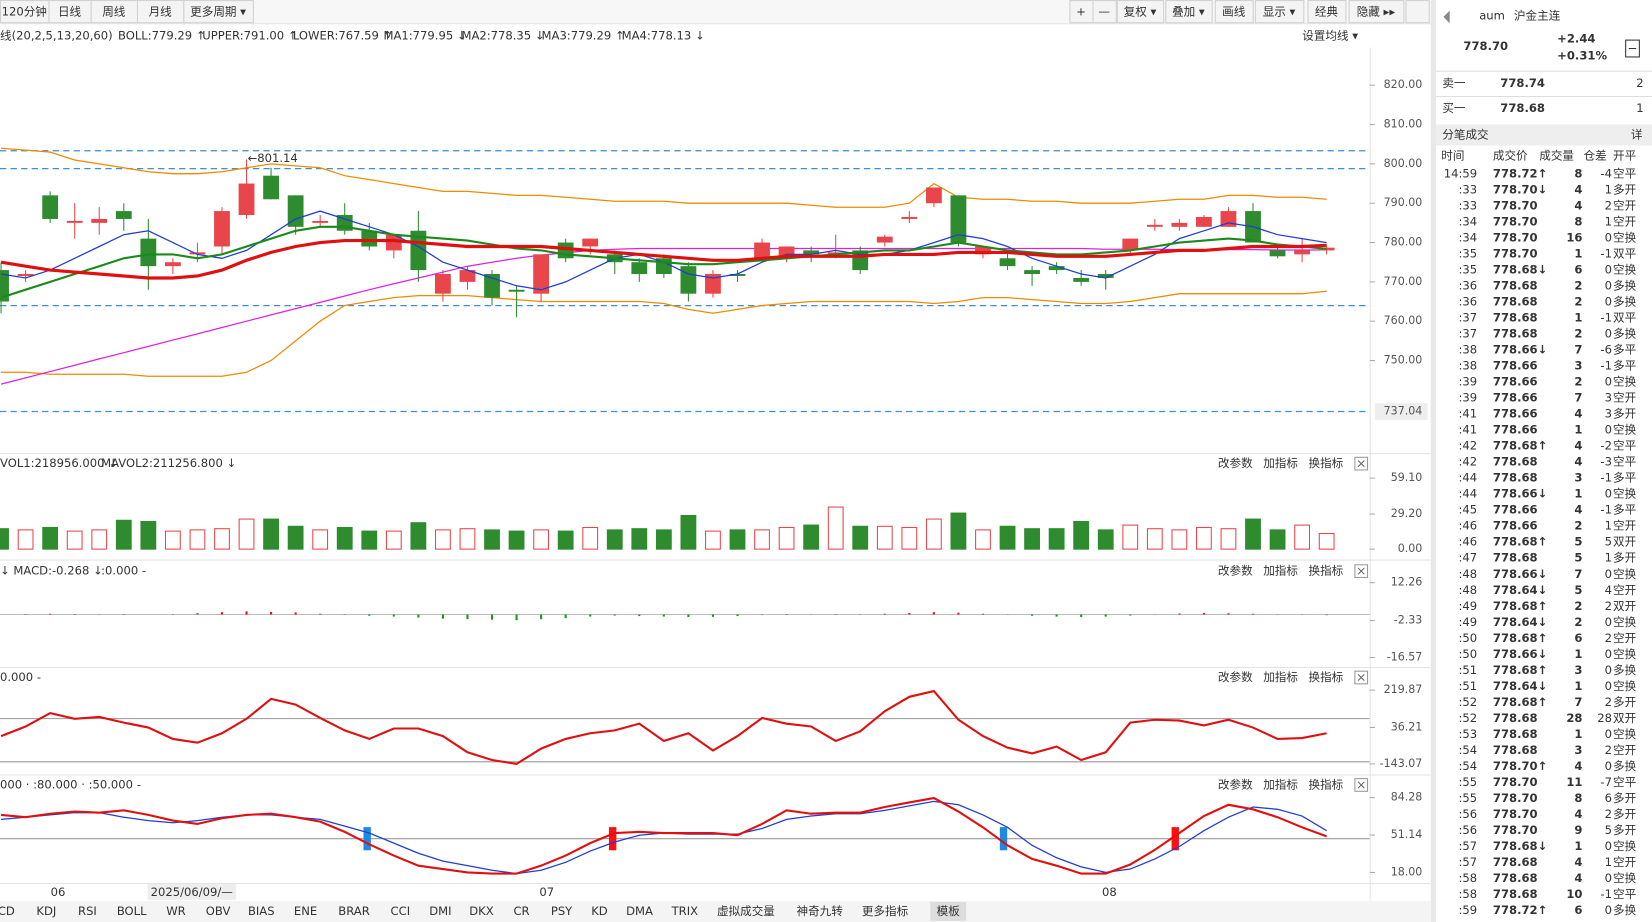 Image resolution: width=1652 pixels, height=922 pixels. What do you see at coordinates (342, 35) in the screenshot?
I see `legend-item: LOWER:767.59 ↑` at bounding box center [342, 35].